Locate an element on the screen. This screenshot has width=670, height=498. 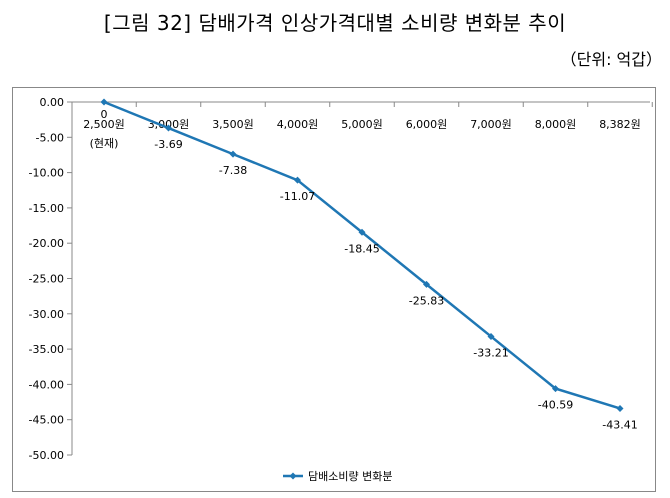
data-value-label: -33.21 is located at coordinates (490, 352).